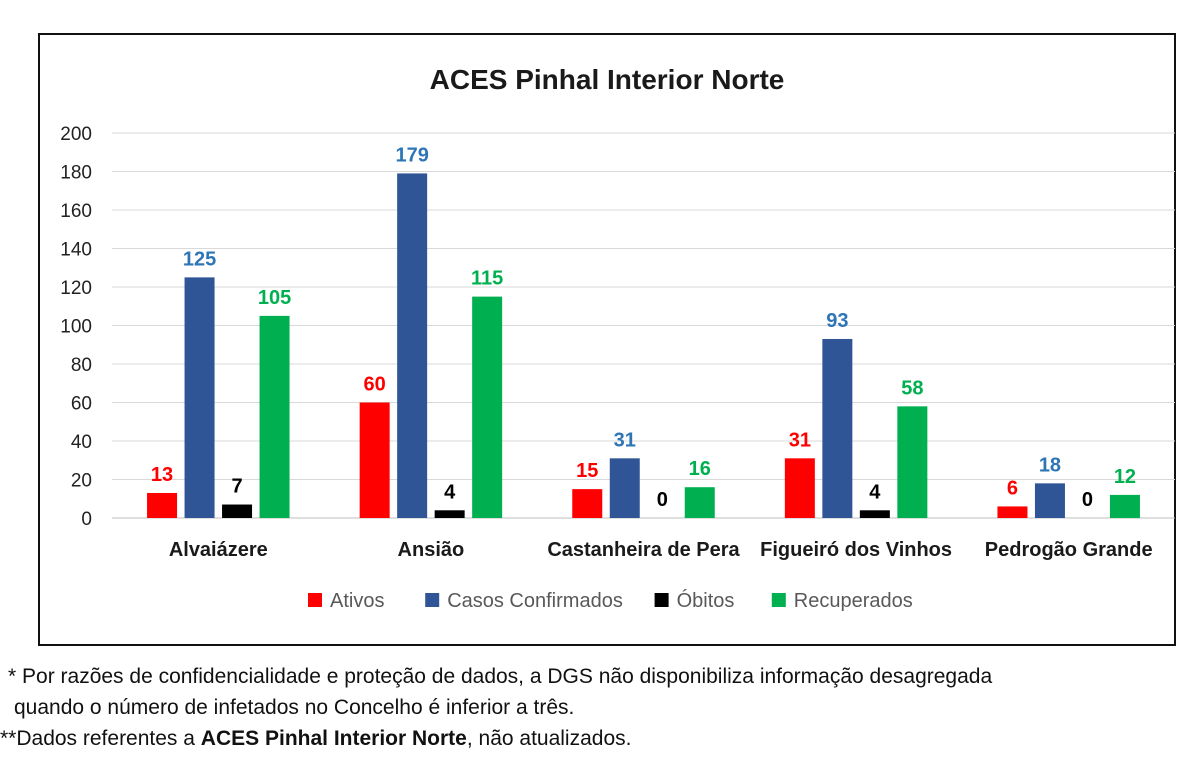 The height and width of the screenshot is (760, 1200). I want to click on data-label: 18, so click(1050, 465).